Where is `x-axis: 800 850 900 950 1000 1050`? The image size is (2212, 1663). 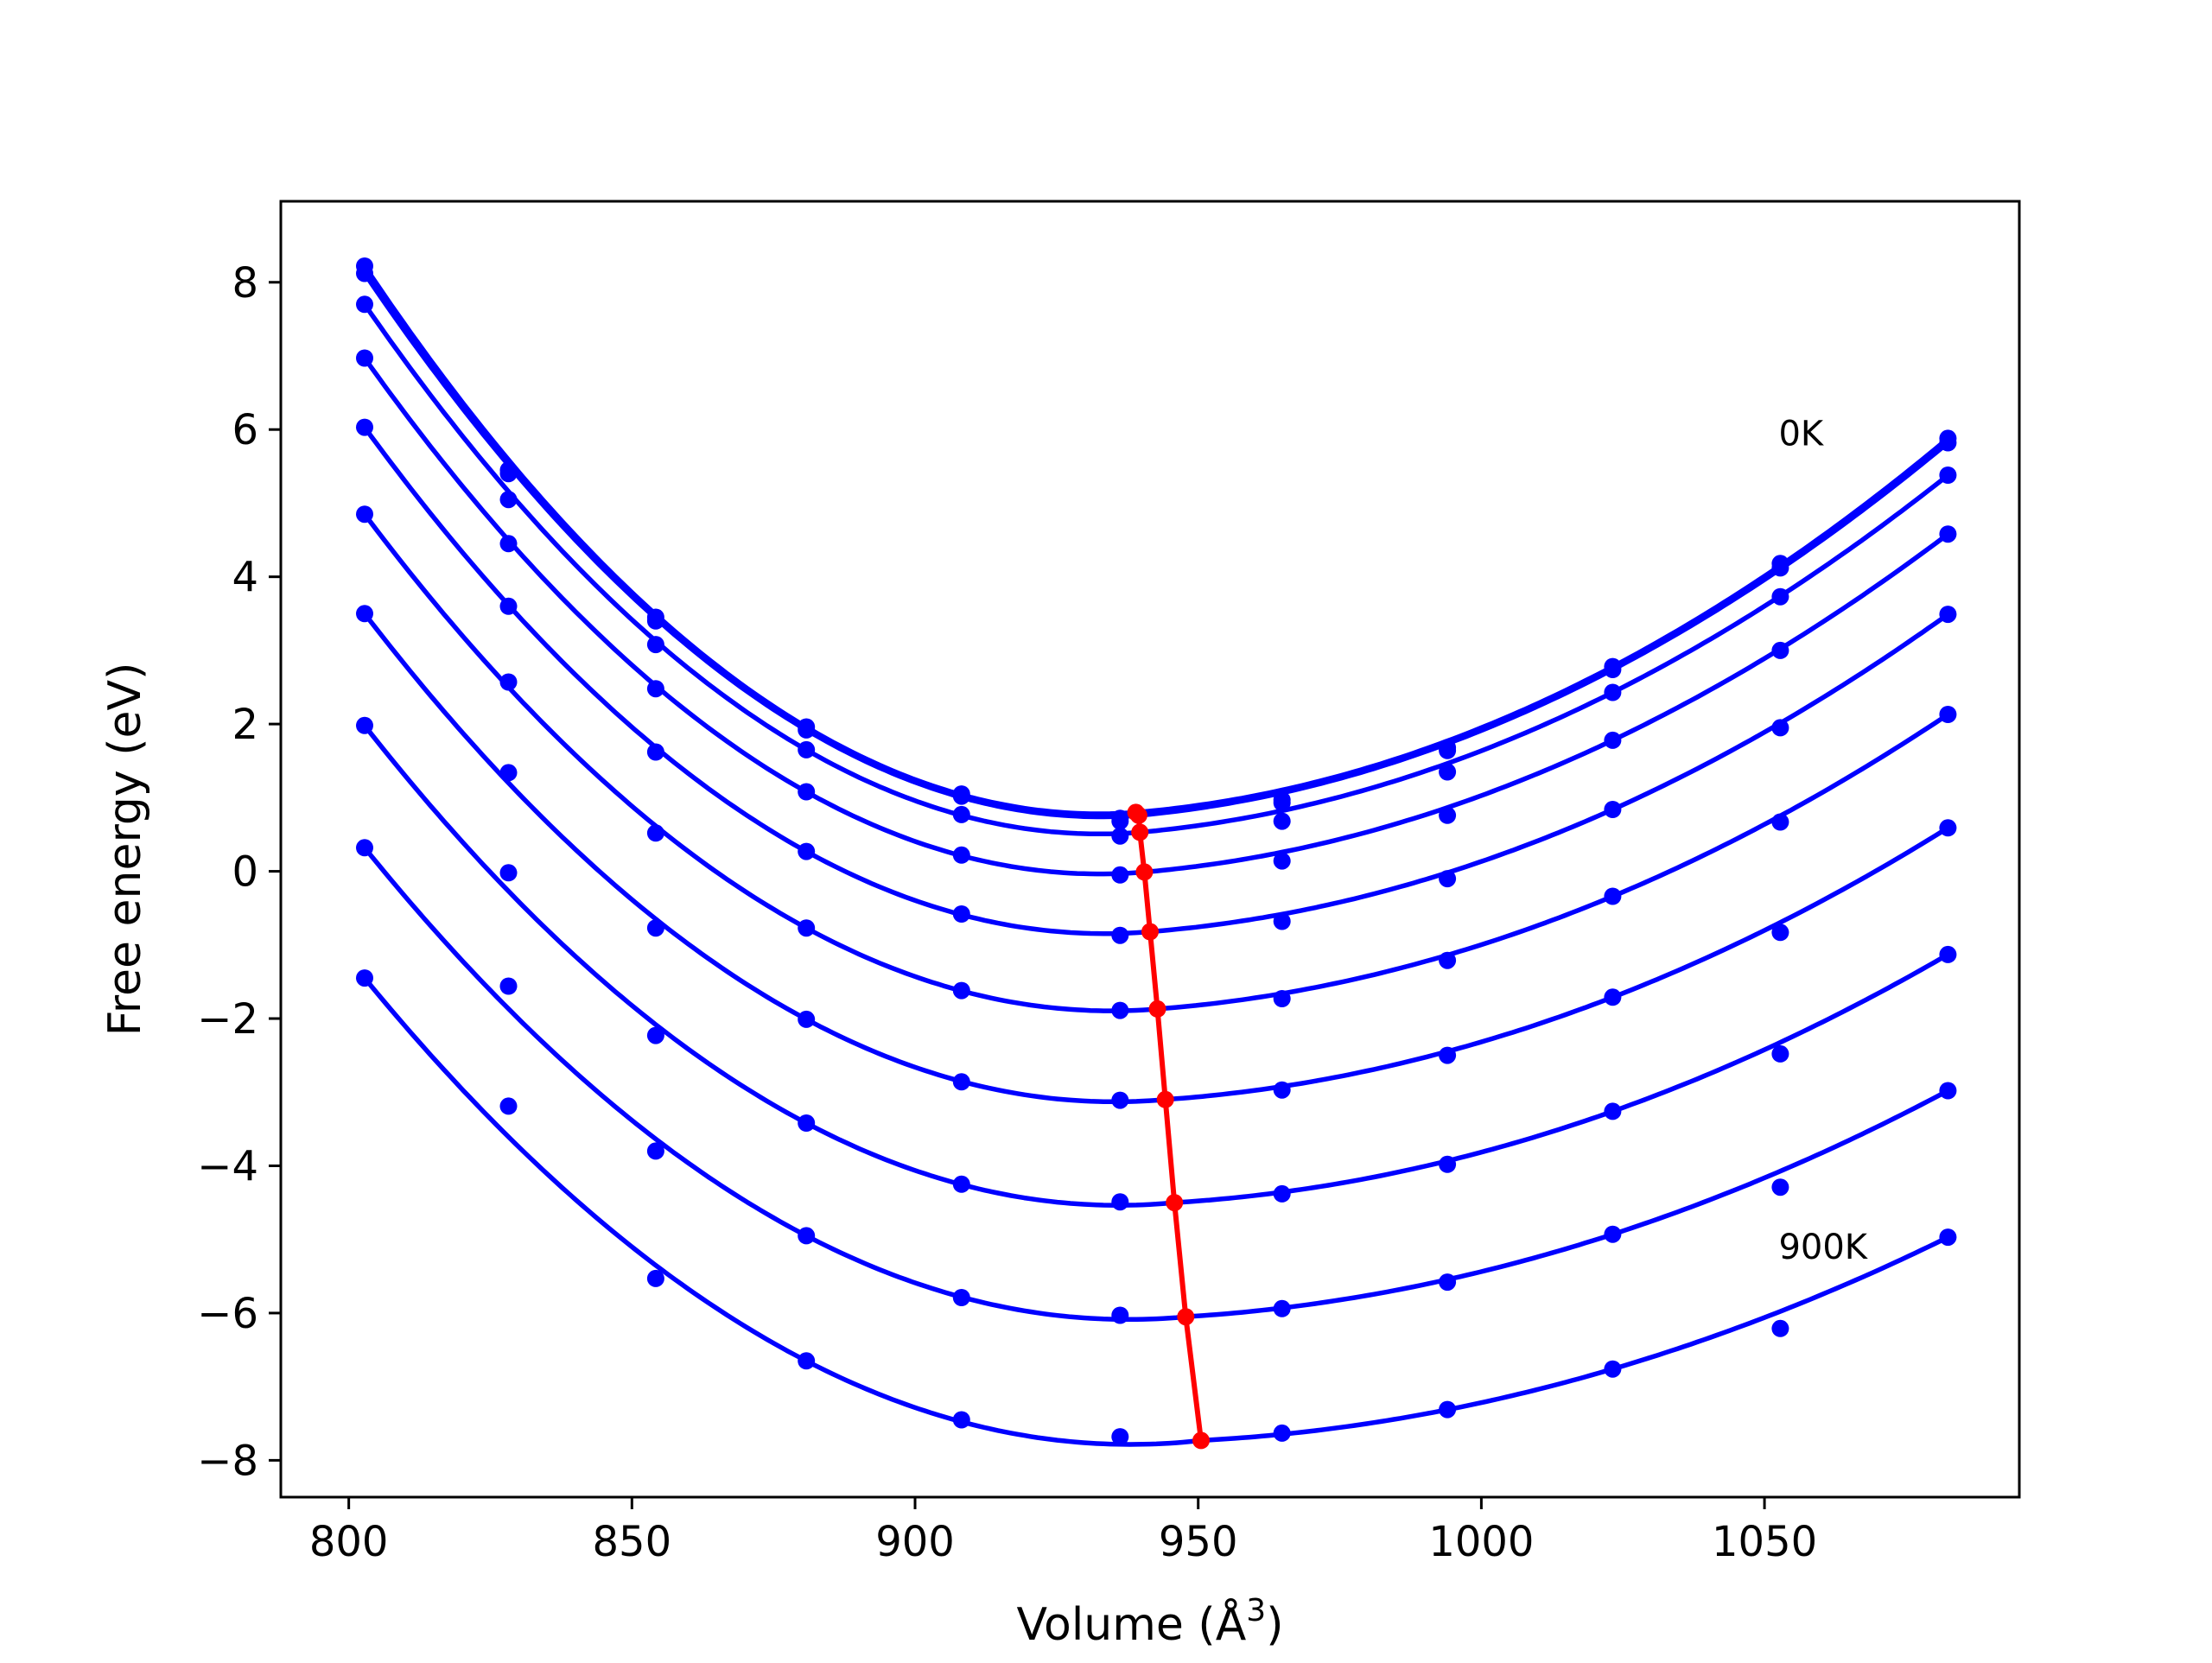 x-axis: 800 850 900 950 1000 1050 is located at coordinates (1063, 1531).